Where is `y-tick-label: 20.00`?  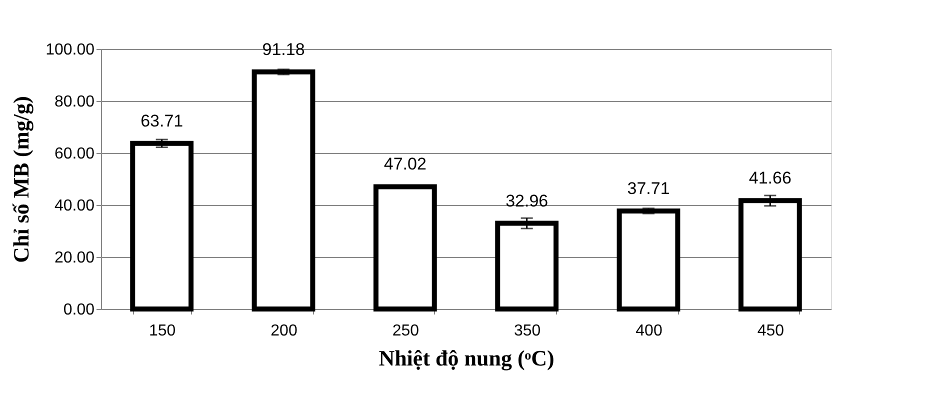
y-tick-label: 20.00 is located at coordinates (74, 258).